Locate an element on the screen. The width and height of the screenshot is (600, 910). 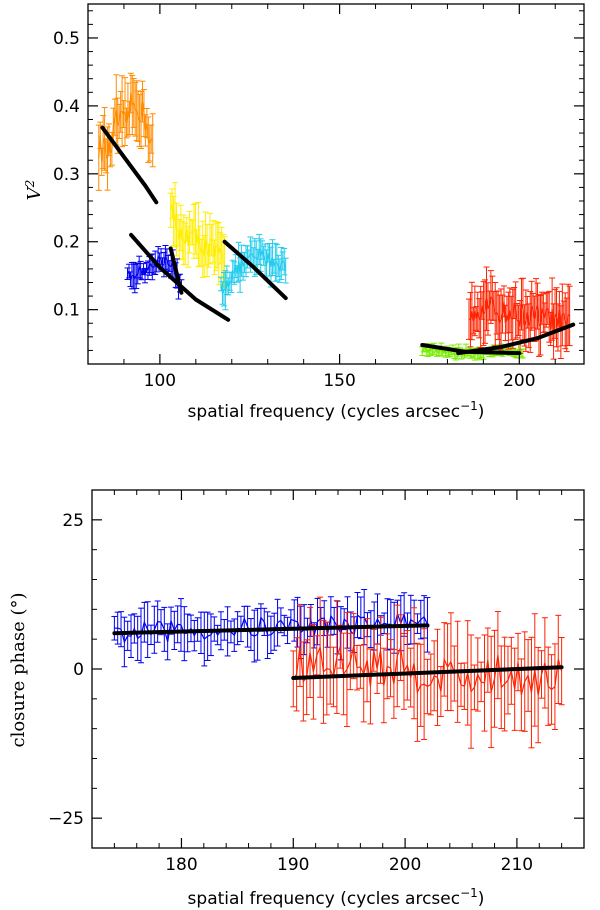
x-tick-label: 190 is located at coordinates (293, 865).